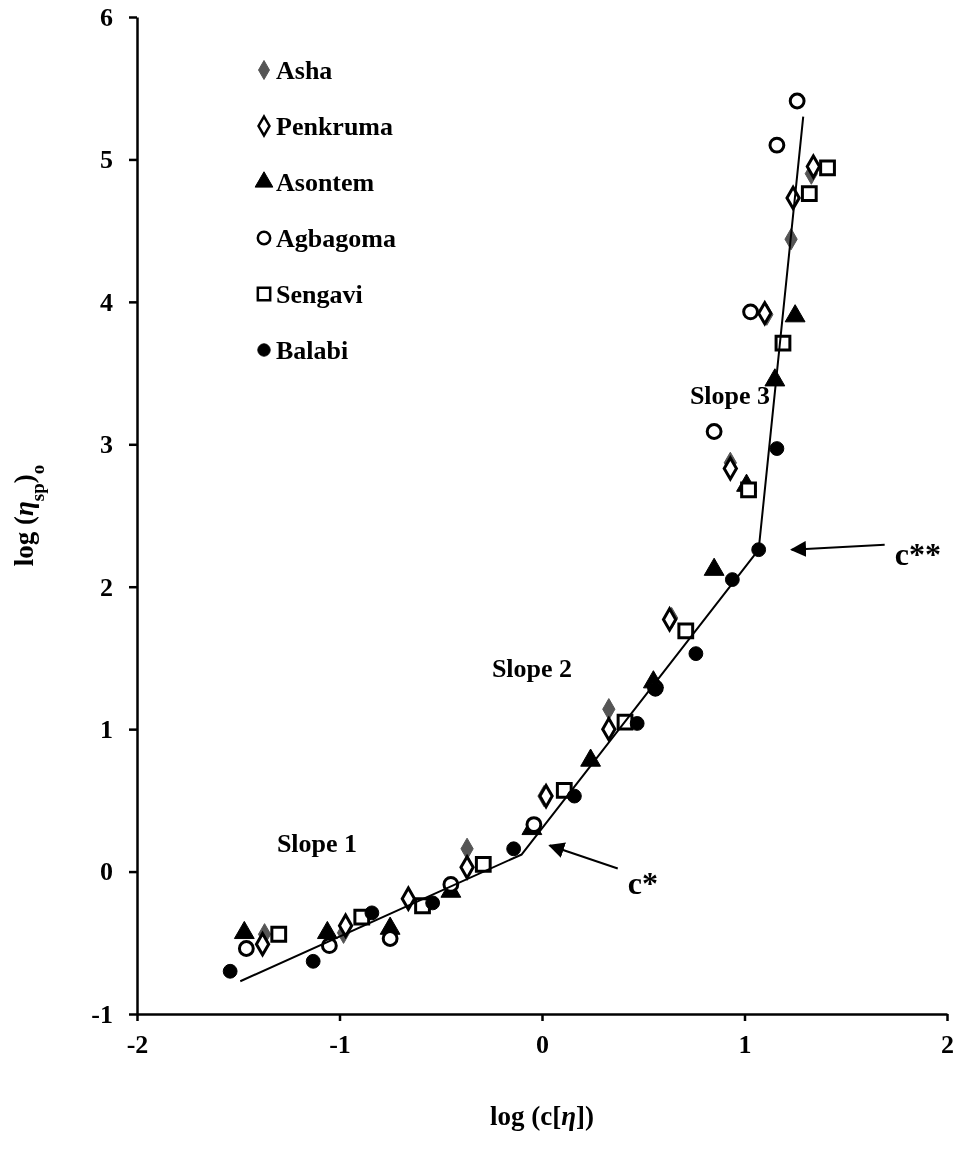  Describe the element at coordinates (542, 1116) in the screenshot. I see `x-axis-title: log (c[η])` at that location.